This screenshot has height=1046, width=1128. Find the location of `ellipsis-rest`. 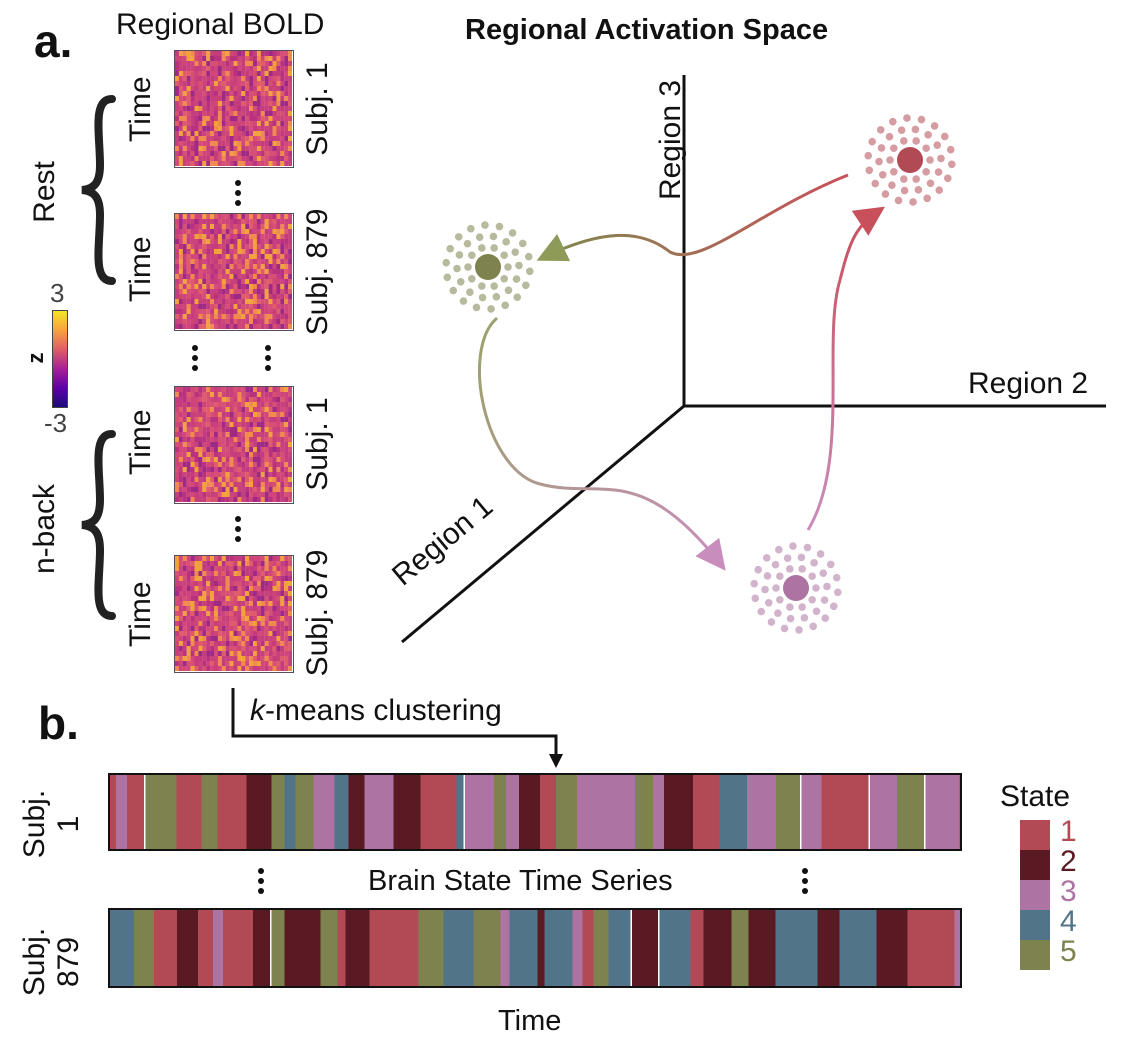

ellipsis-rest is located at coordinates (239, 195).